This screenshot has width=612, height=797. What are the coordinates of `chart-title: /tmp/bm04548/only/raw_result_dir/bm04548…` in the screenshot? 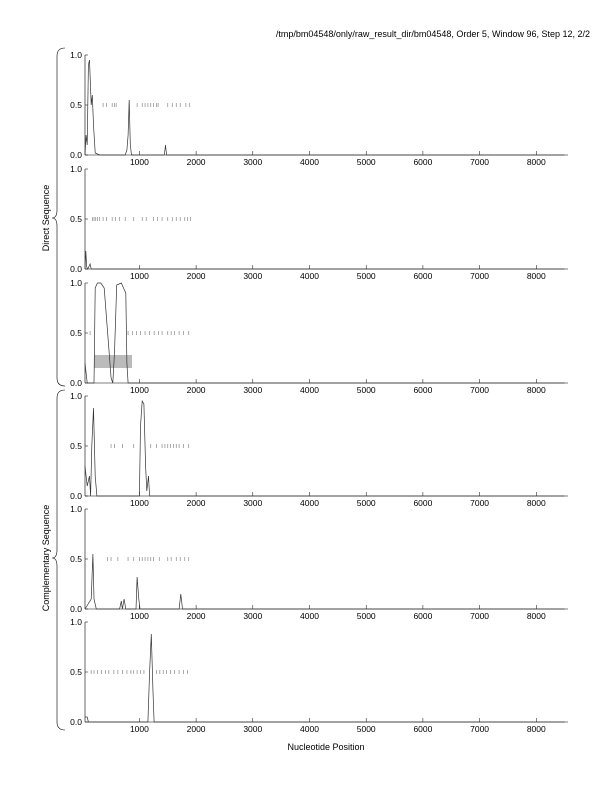 It's located at (433, 34).